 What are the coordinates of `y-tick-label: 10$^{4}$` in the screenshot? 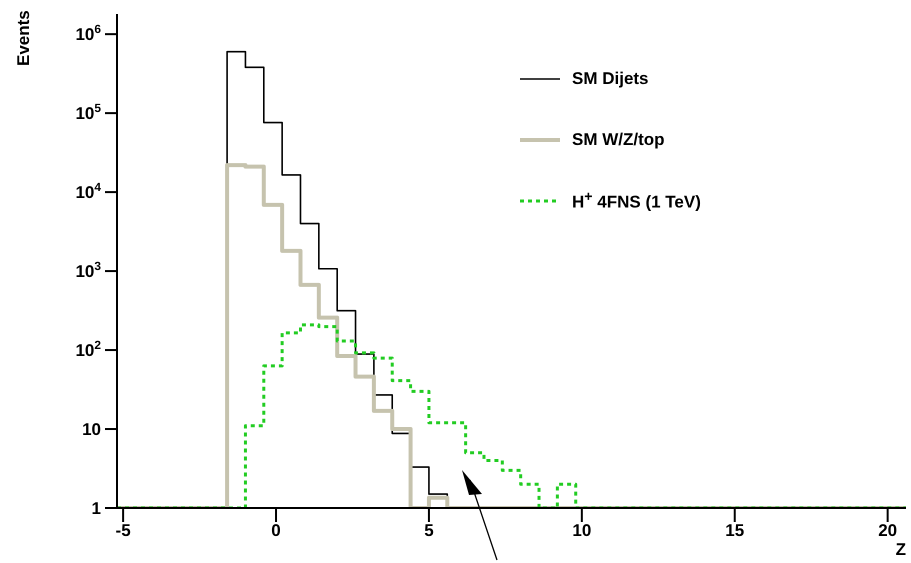 It's located at (88, 191).